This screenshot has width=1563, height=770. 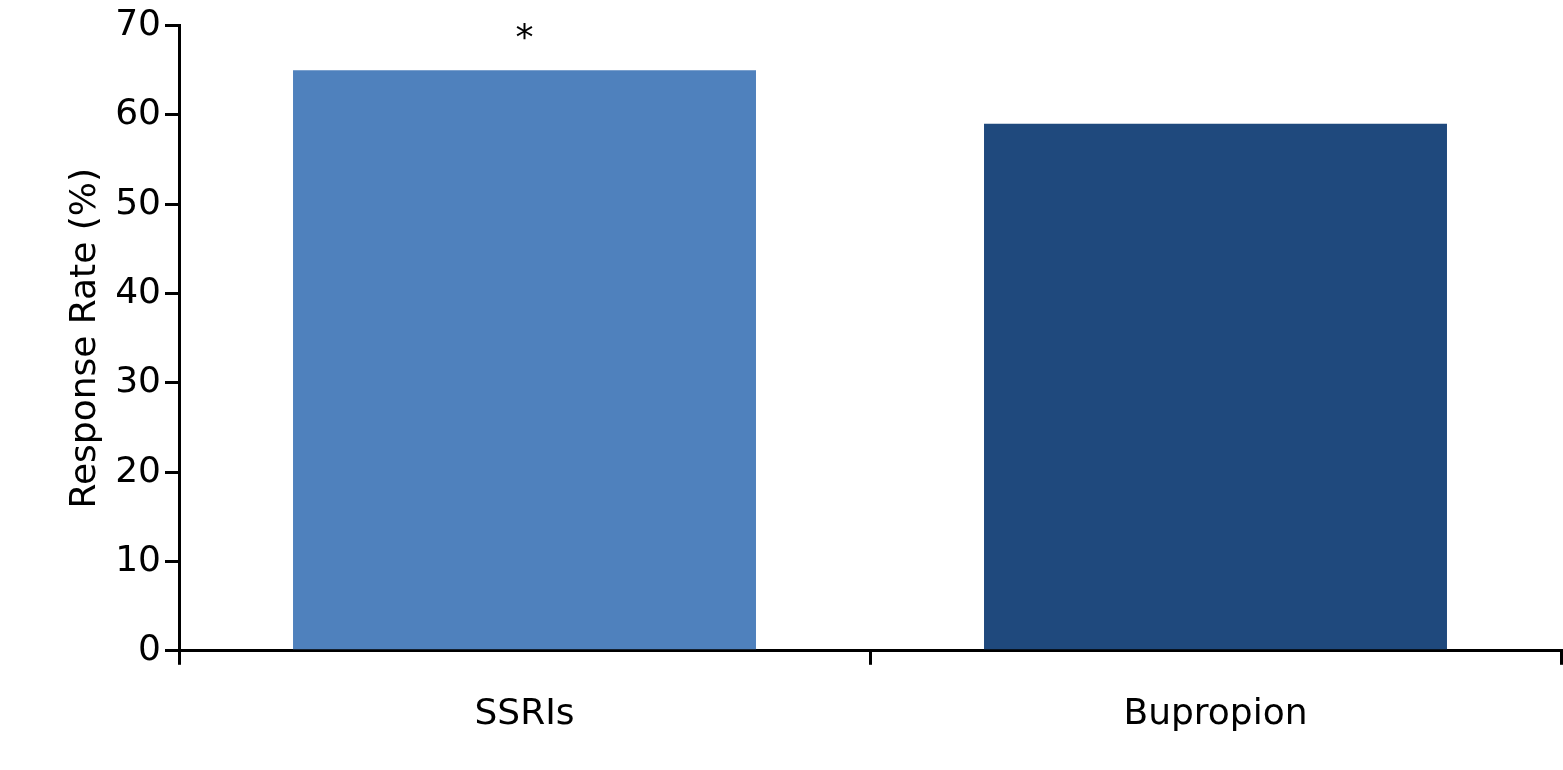 I want to click on y-tick-label: 60, so click(x=138, y=112).